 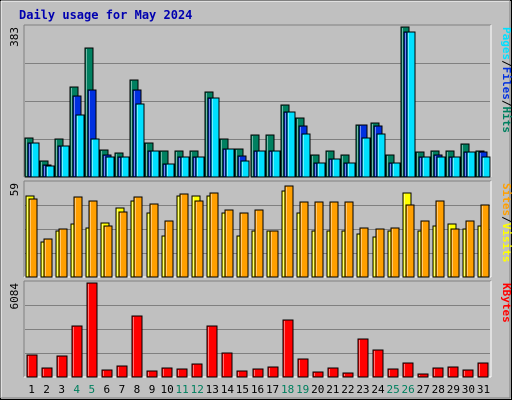 What do you see at coordinates (506, 120) in the screenshot?
I see `legend-entry: Hits` at bounding box center [506, 120].